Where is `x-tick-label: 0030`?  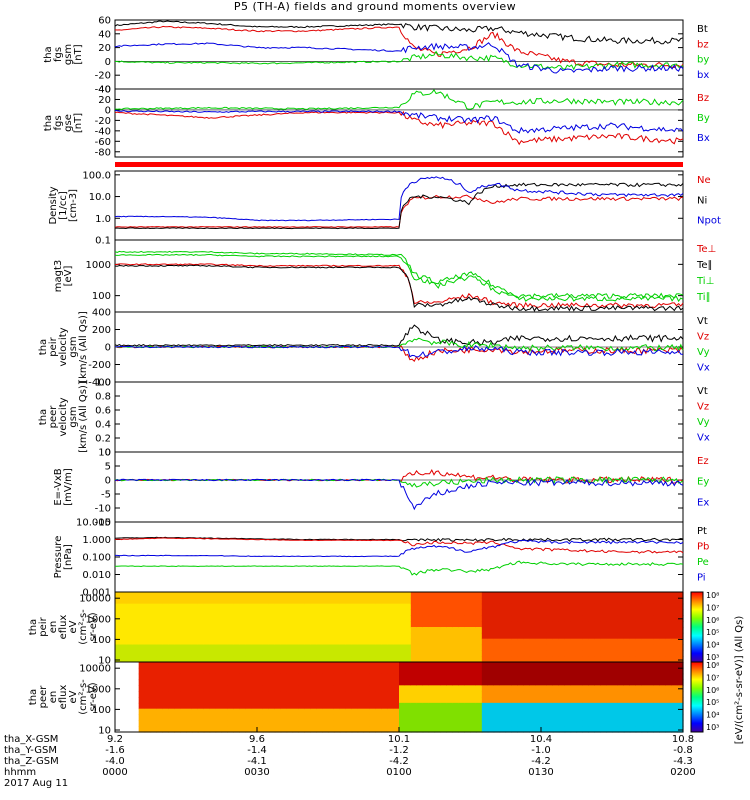
x-tick-label: 0030 is located at coordinates (256, 772).